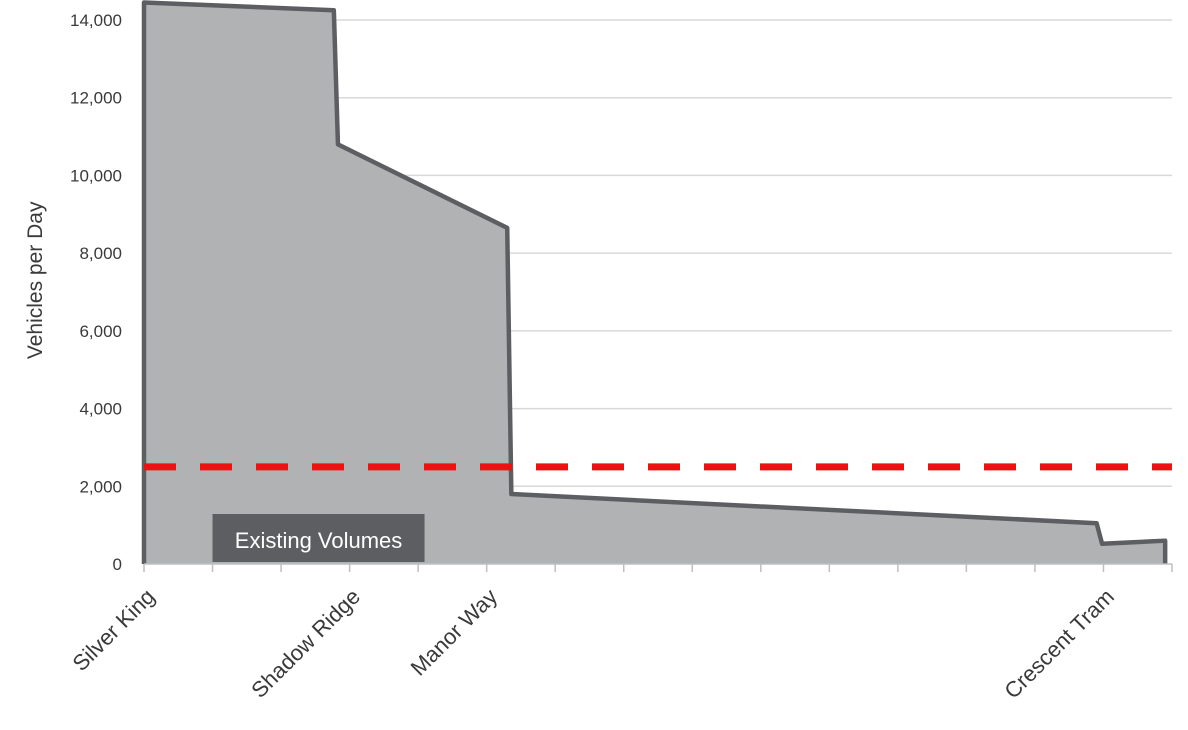 Image resolution: width=1188 pixels, height=730 pixels. I want to click on y-tick-label: 12,000, so click(96, 98).